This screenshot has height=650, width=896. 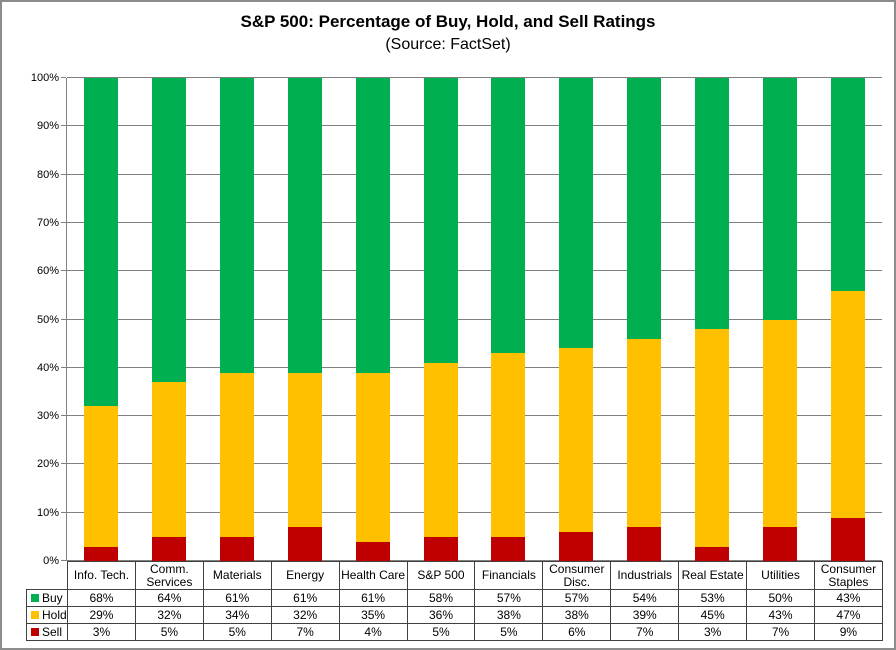 What do you see at coordinates (780, 575) in the screenshot?
I see `category-header-utilities: Utilities` at bounding box center [780, 575].